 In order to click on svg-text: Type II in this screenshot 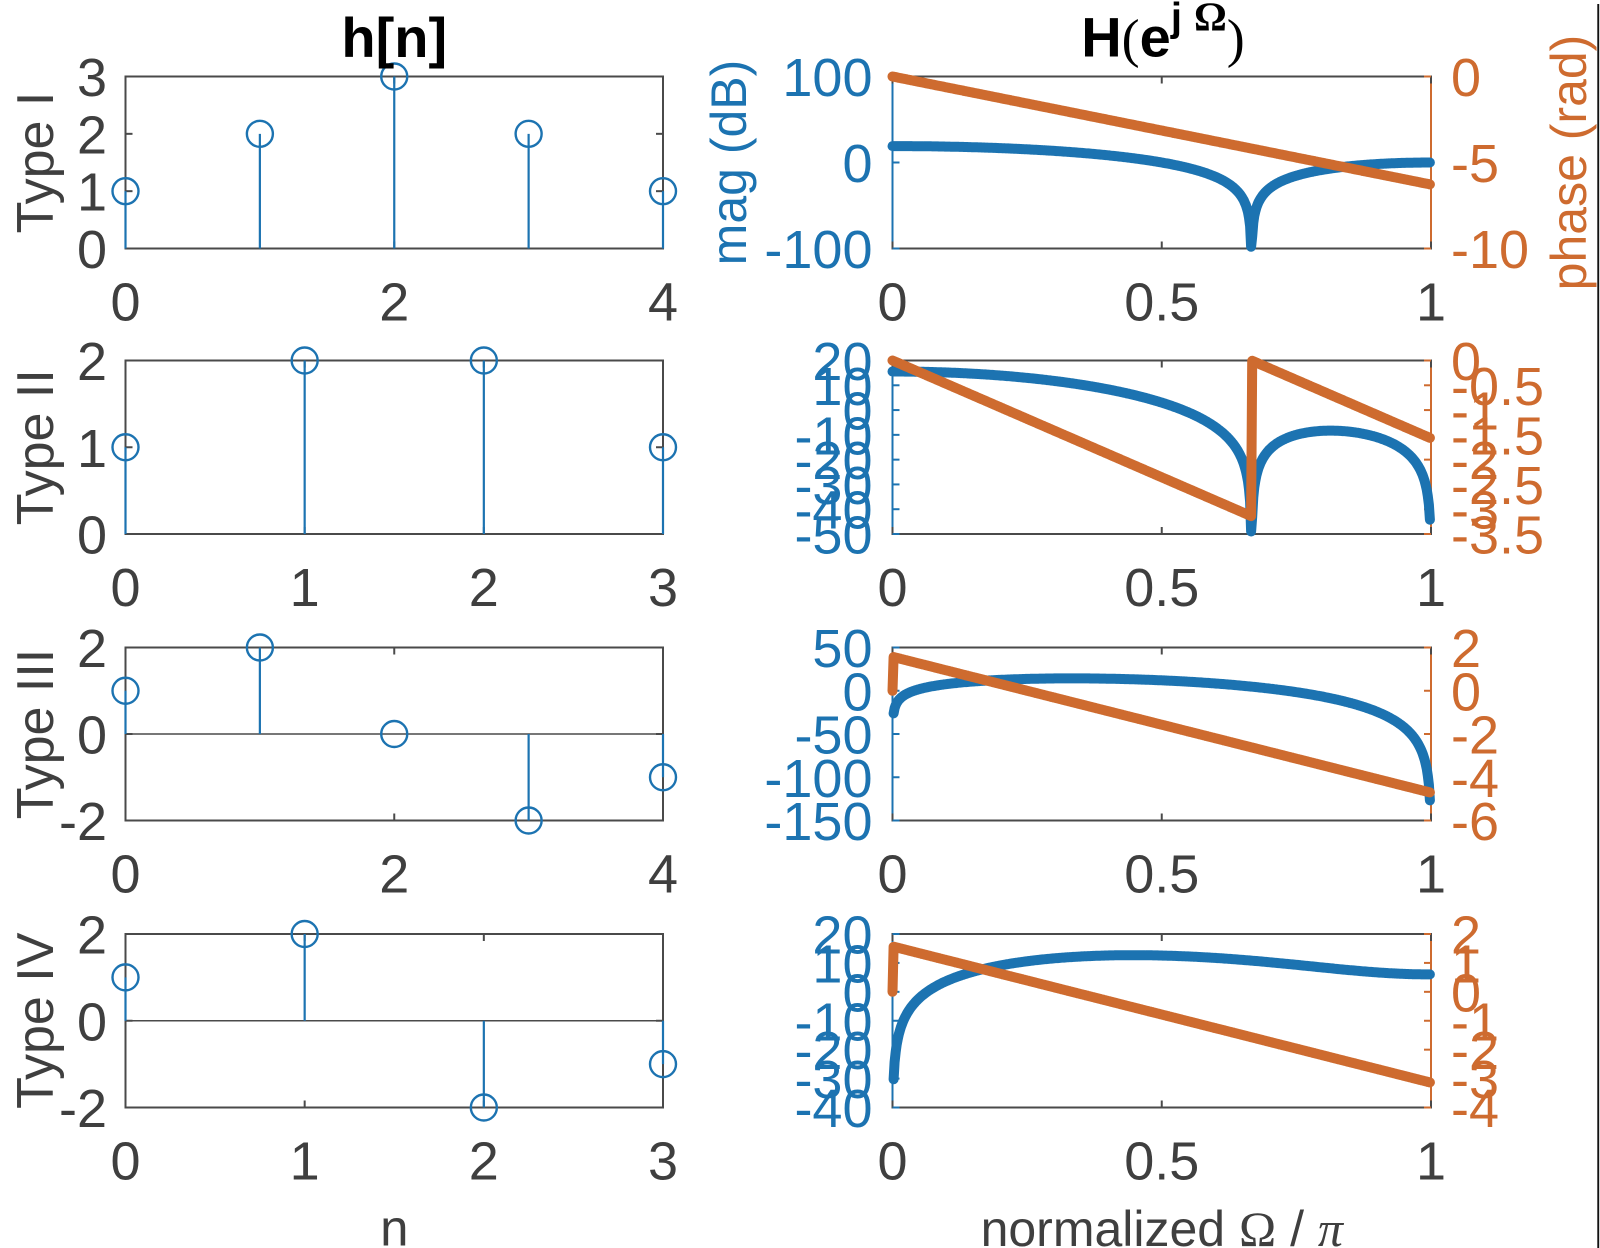, I will do `click(36, 447)`.